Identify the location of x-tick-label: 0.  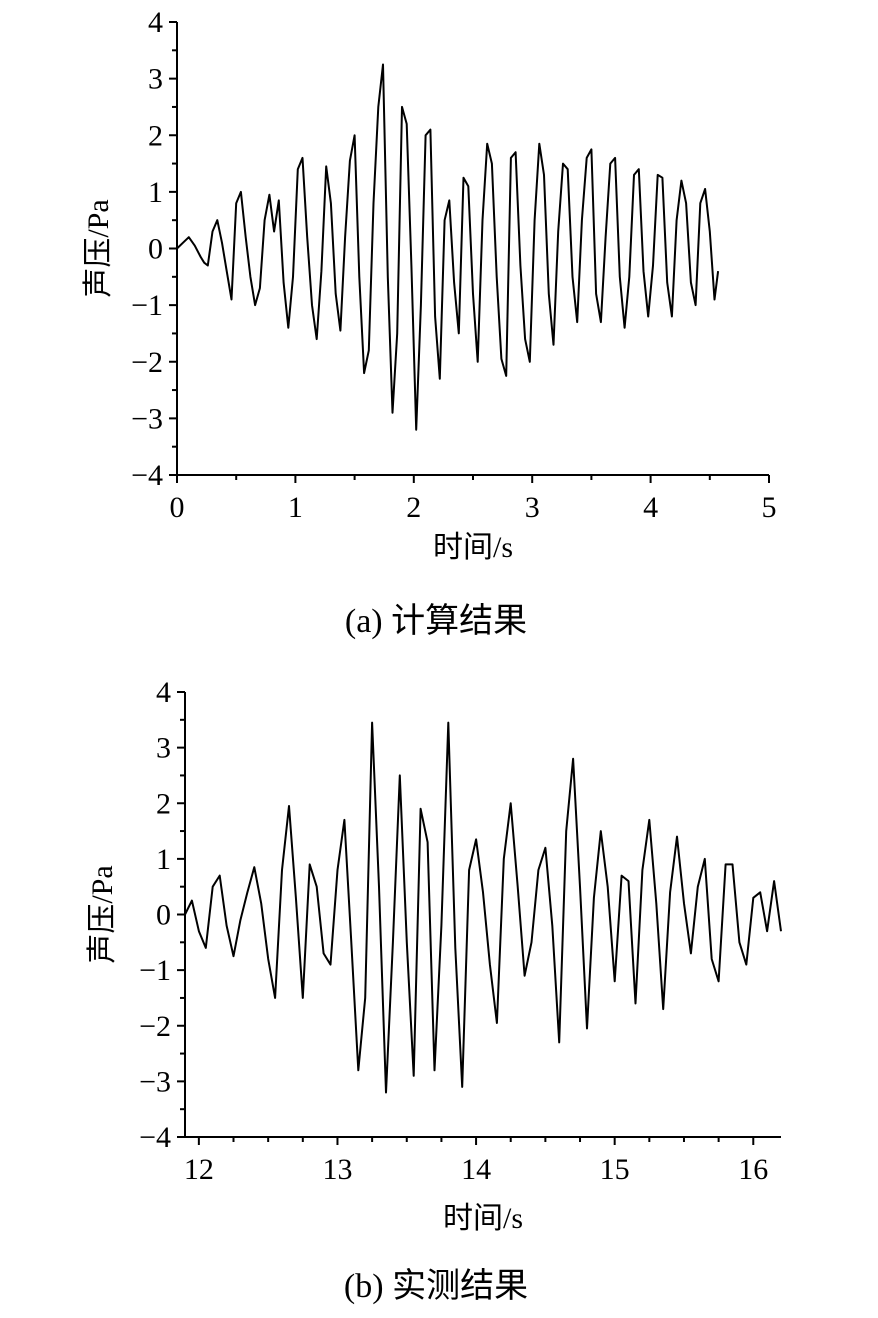
(177, 507).